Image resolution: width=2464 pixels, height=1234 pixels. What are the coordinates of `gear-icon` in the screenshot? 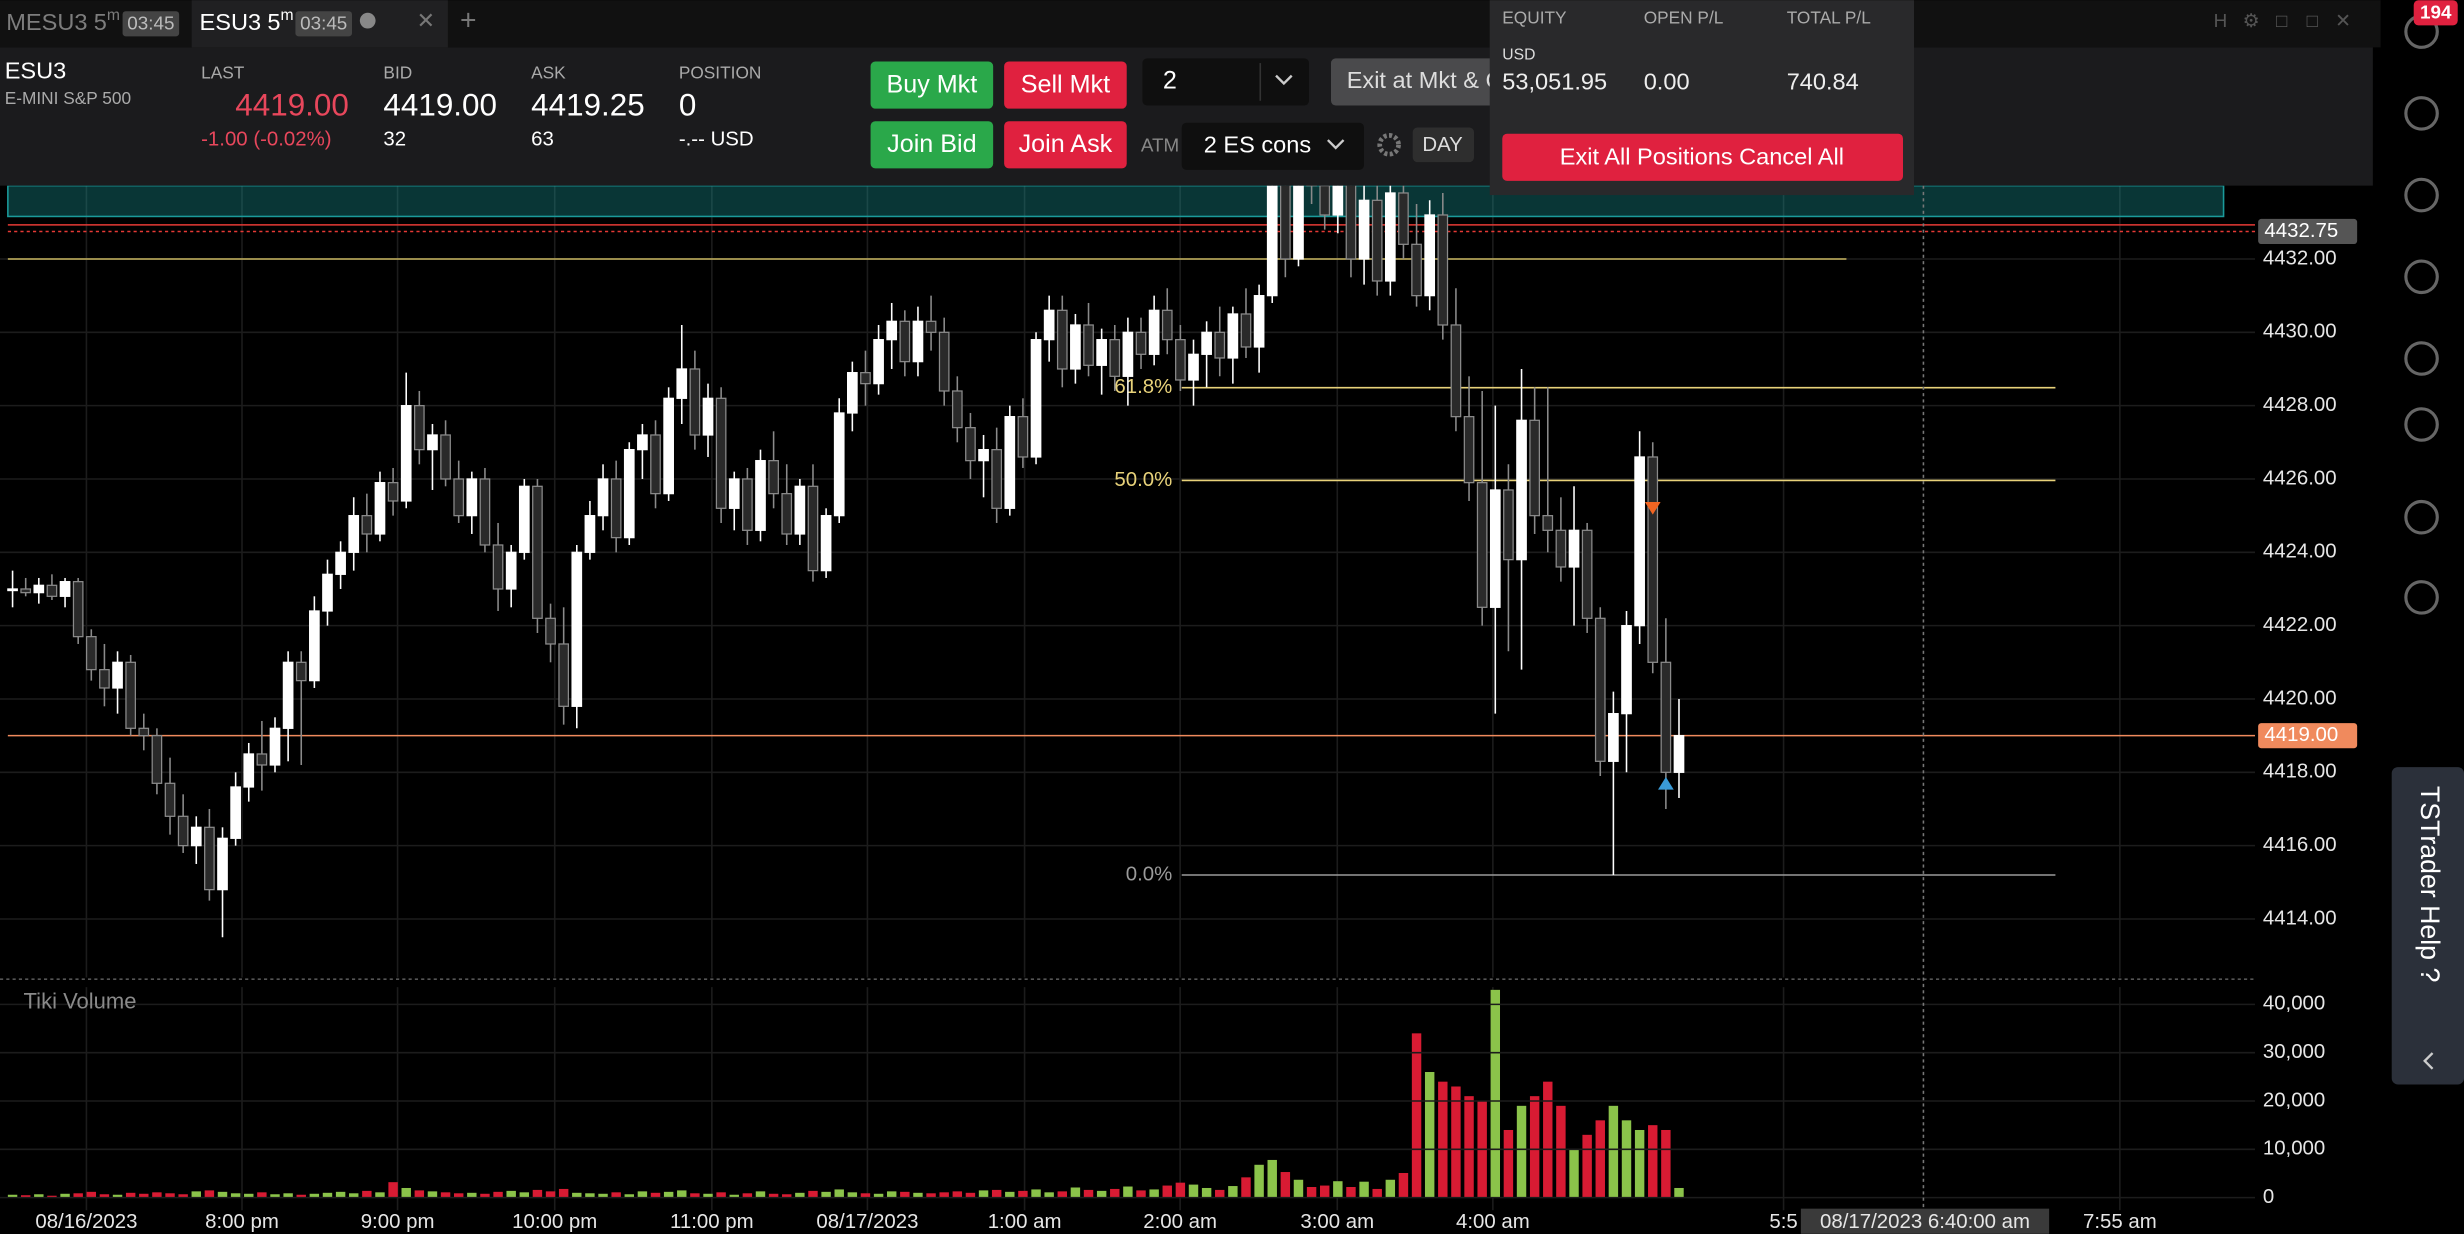 It's located at (1389, 144).